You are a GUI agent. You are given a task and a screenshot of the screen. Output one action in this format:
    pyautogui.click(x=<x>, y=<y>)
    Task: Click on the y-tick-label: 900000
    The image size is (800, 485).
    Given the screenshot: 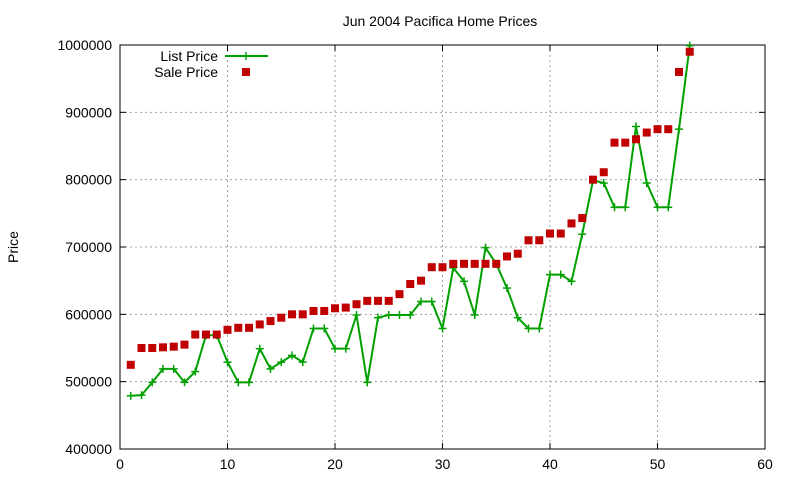 What is the action you would take?
    pyautogui.click(x=88, y=112)
    